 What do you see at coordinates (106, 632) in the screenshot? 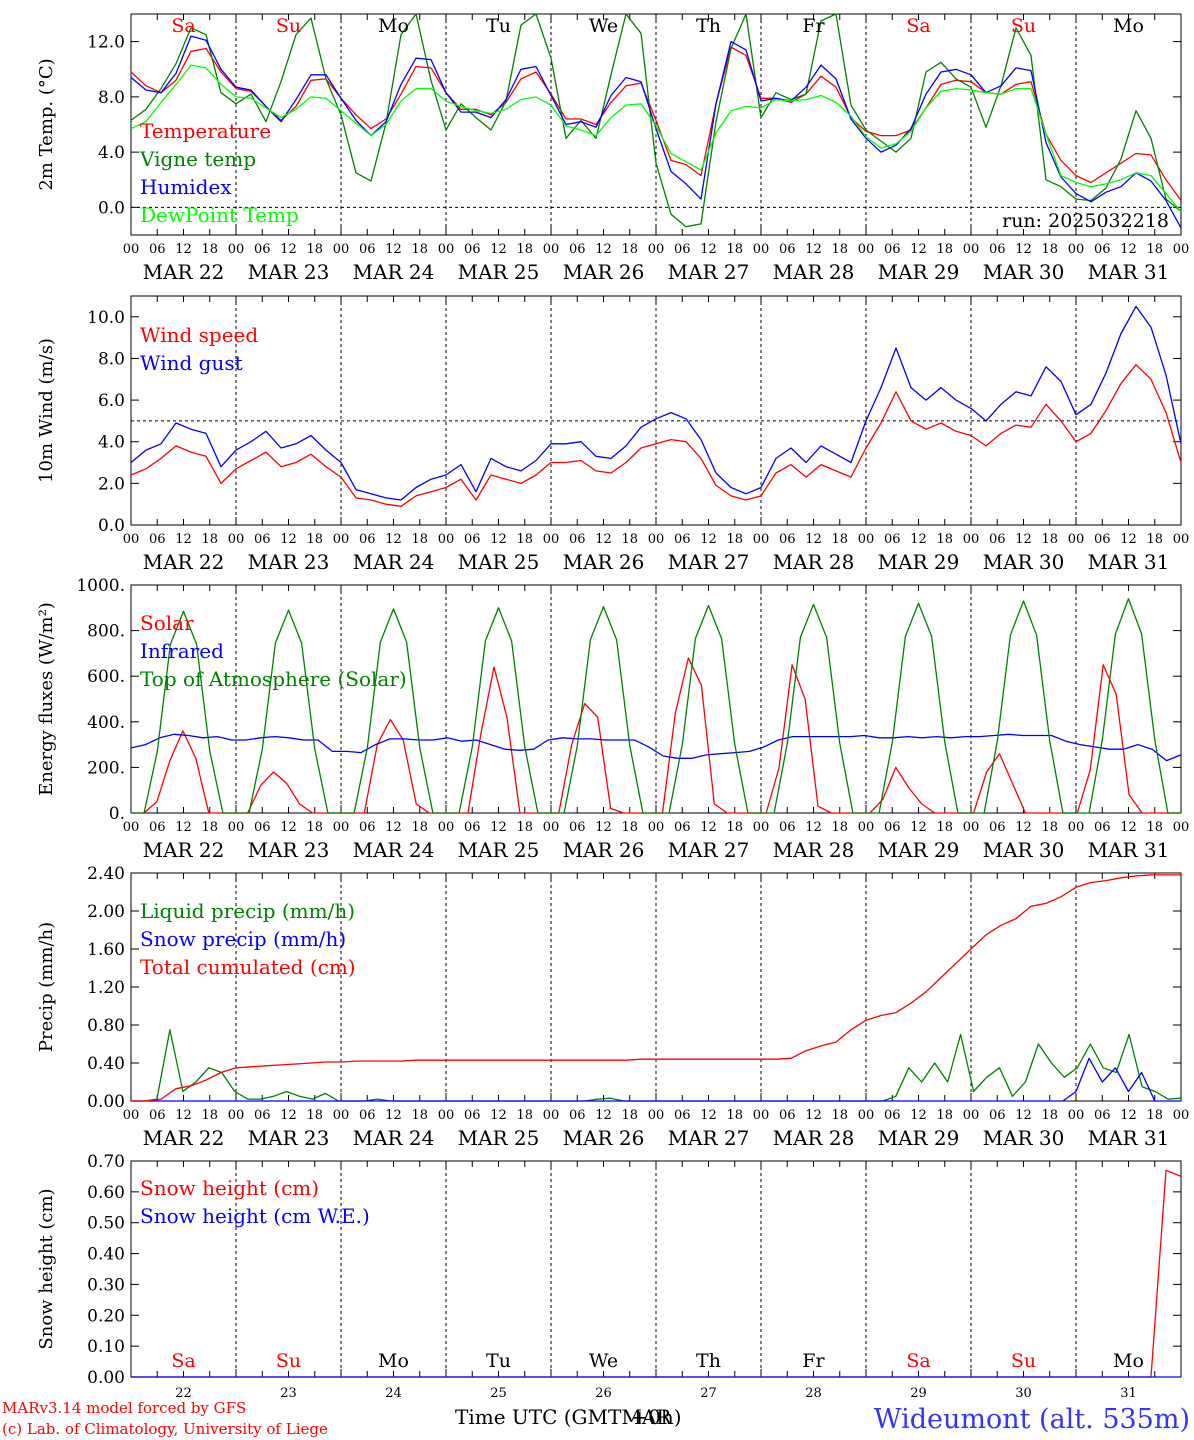
I see `y-tick-label: 800.` at bounding box center [106, 632].